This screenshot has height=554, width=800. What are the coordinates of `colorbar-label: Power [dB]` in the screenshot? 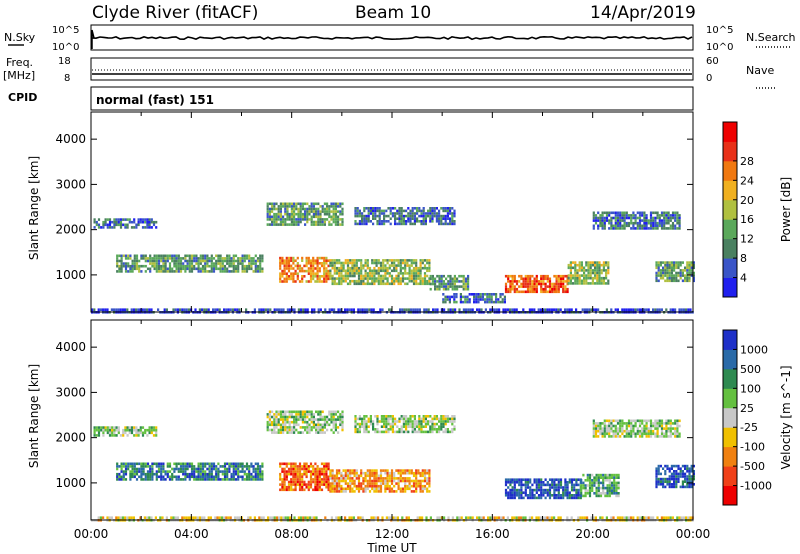 It's located at (786, 209).